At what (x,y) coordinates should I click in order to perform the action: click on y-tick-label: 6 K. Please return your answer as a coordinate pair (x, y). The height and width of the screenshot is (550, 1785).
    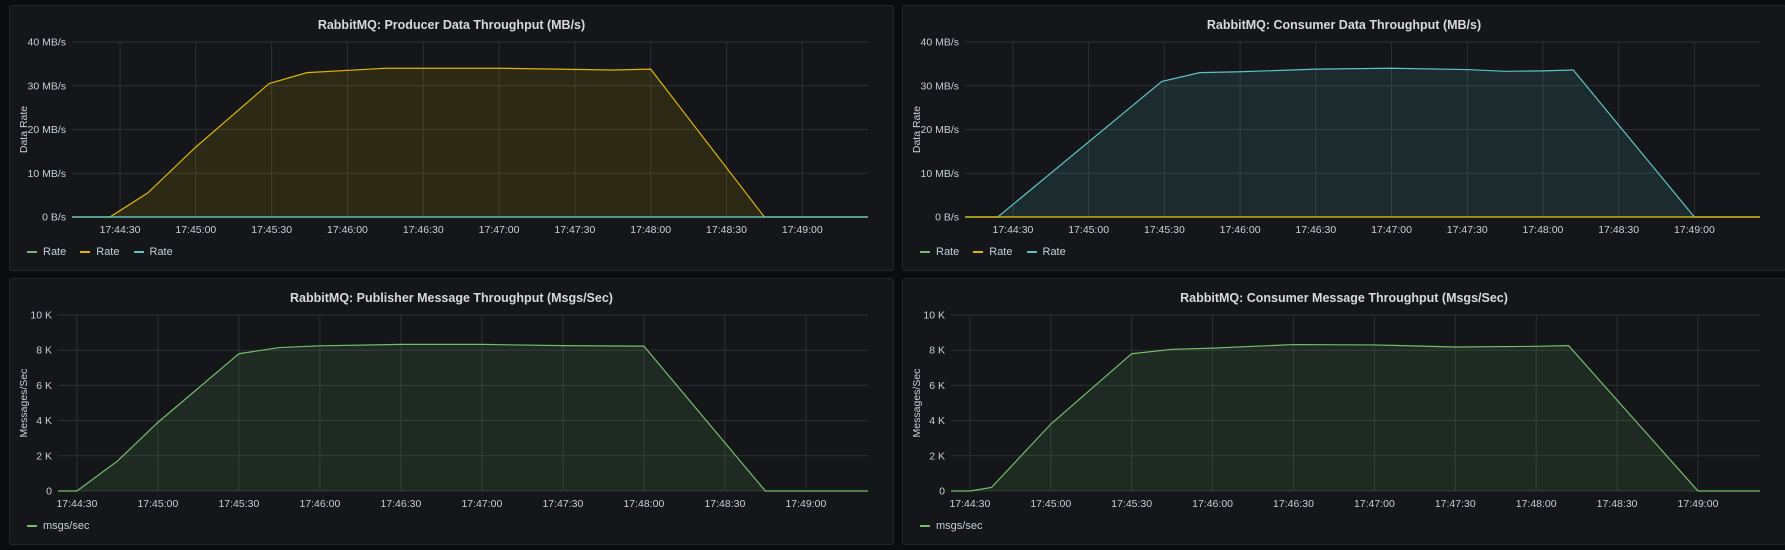
    Looking at the image, I should click on (937, 386).